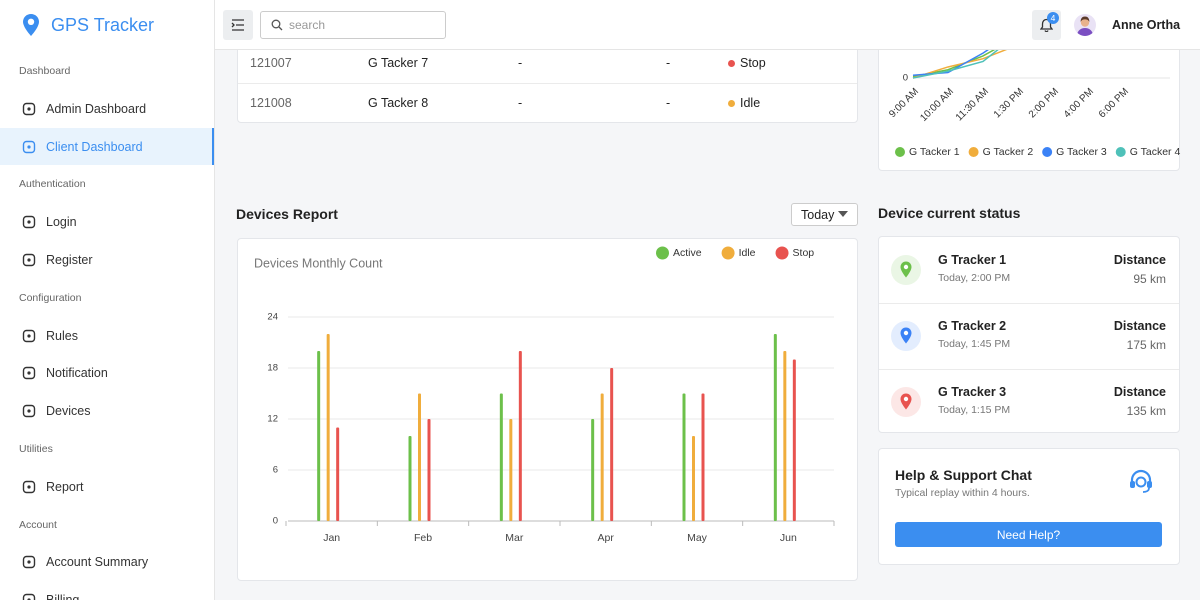 This screenshot has width=1200, height=600. I want to click on menu-icon, so click(237, 25).